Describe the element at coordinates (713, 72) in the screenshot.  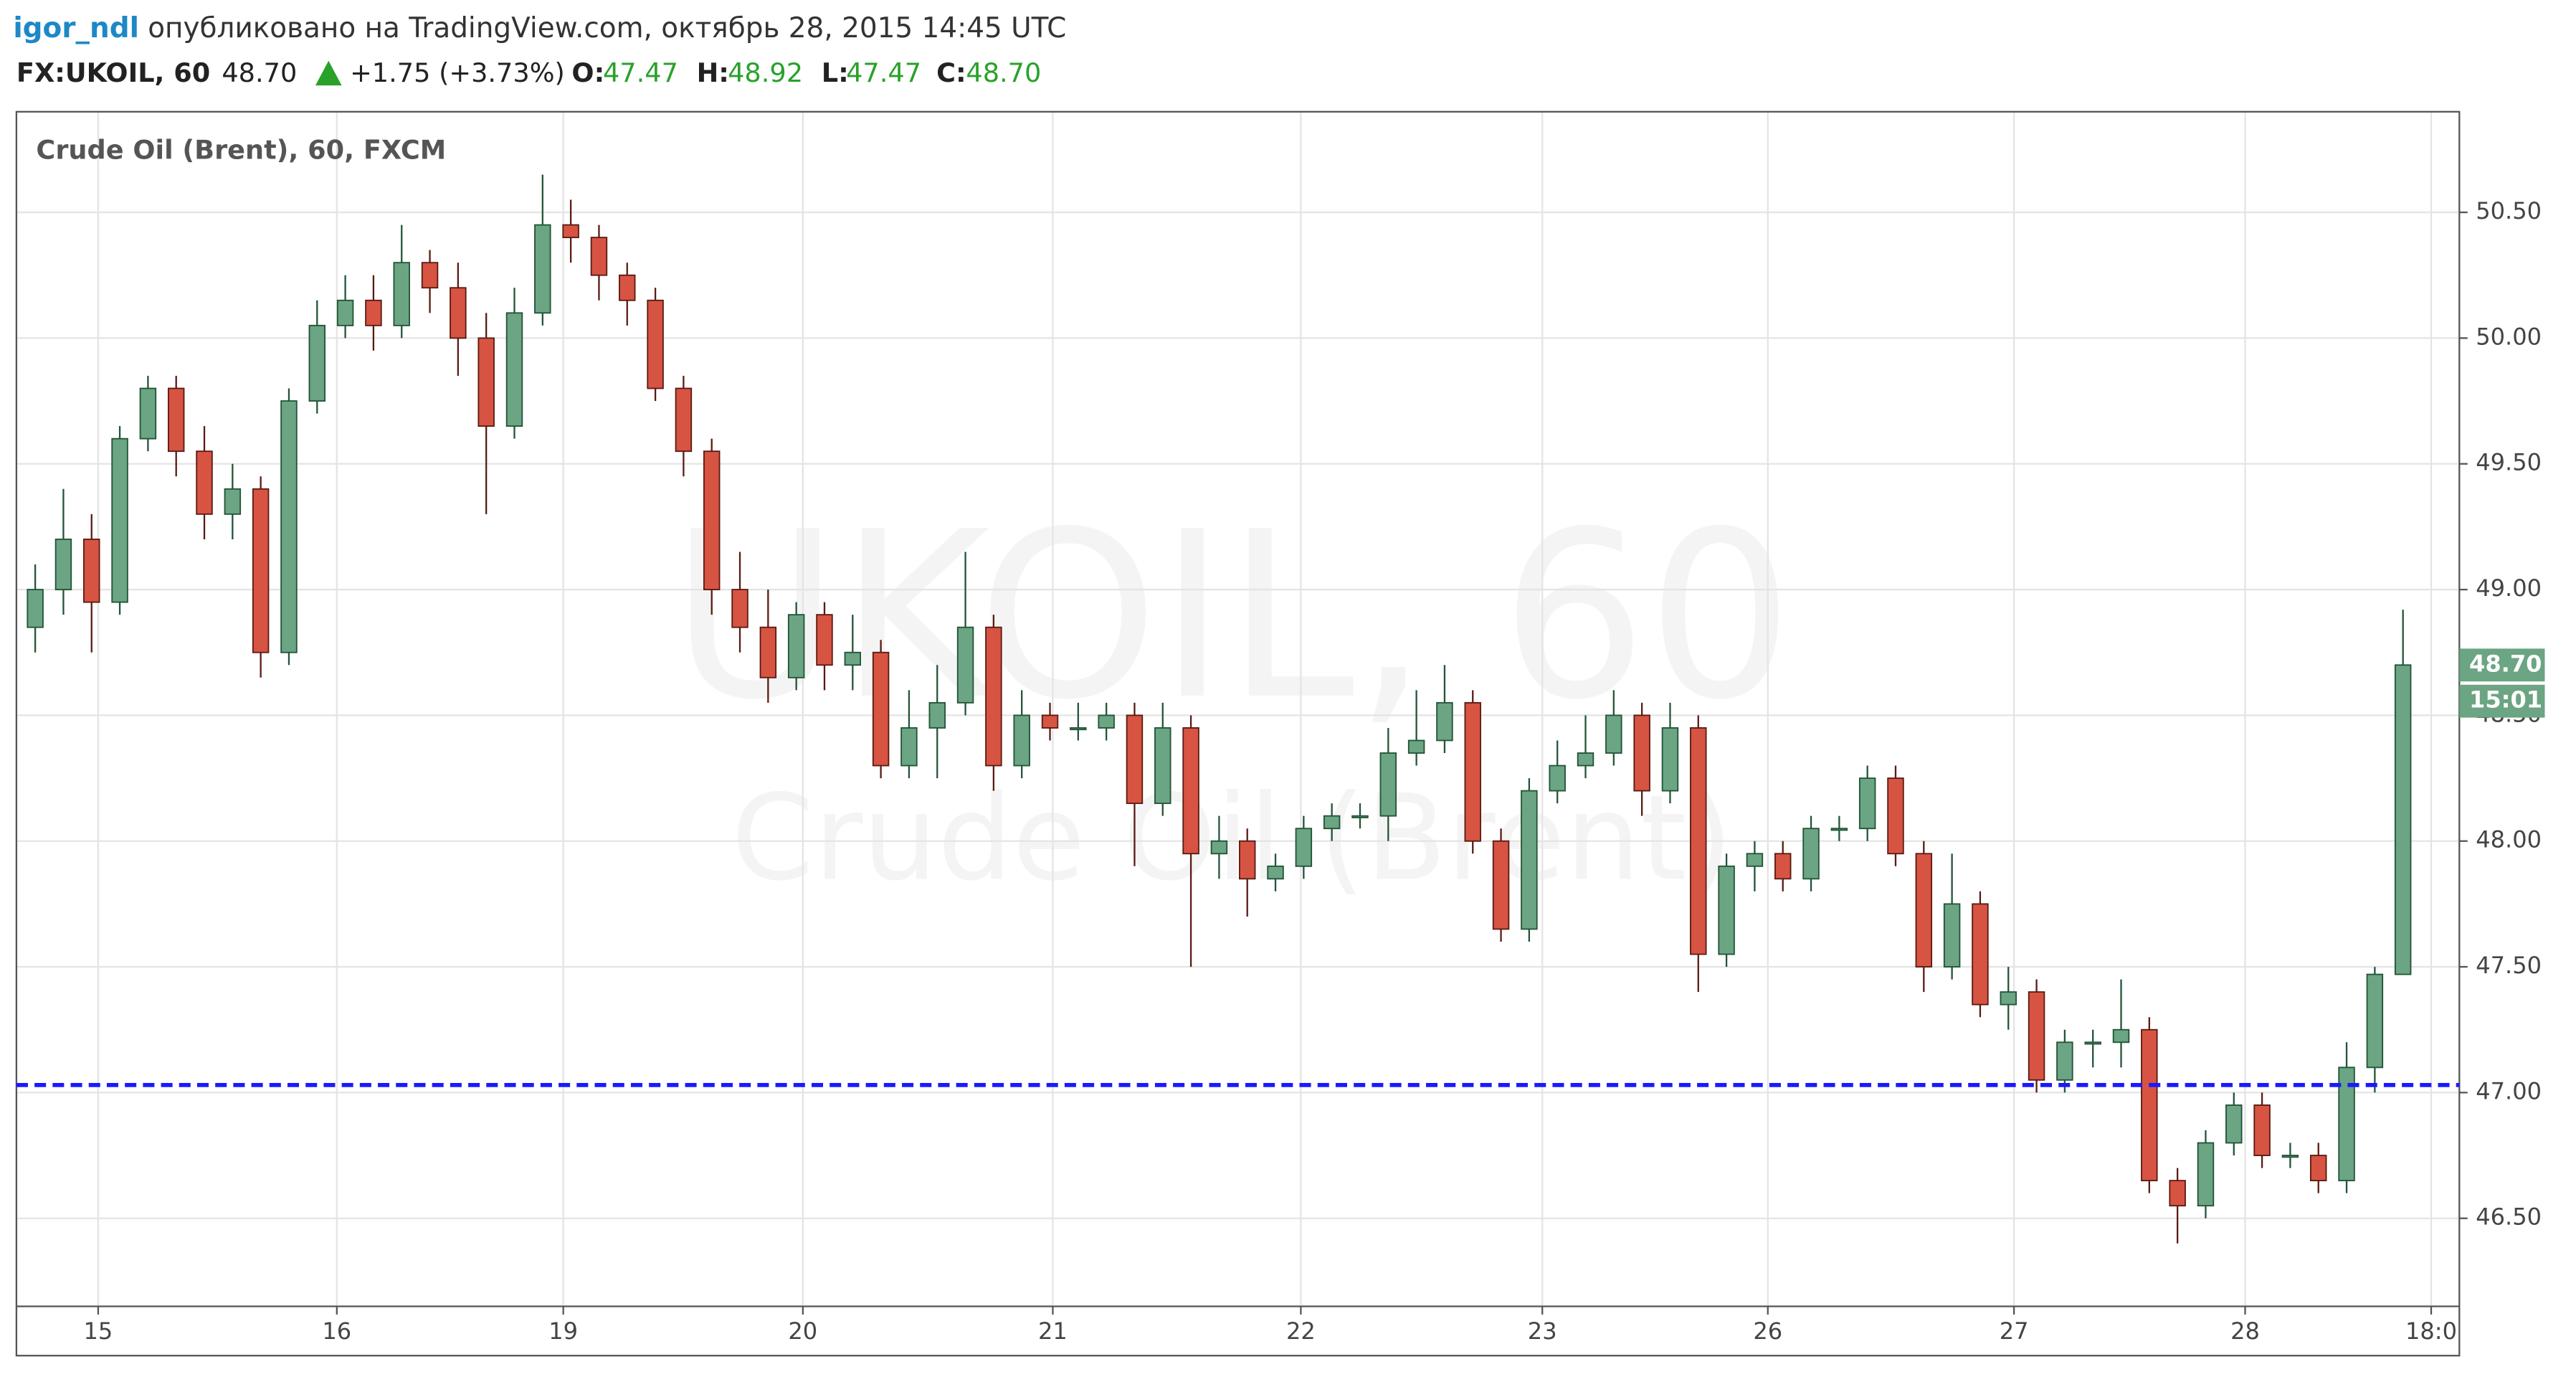
I see `h-label: H:` at that location.